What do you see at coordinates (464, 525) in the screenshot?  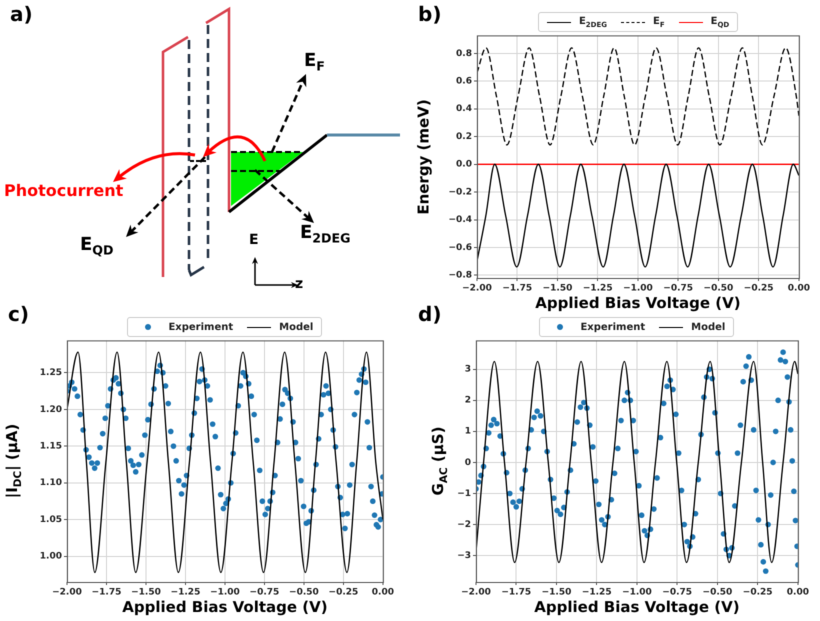 I see `y-tick-label: −2` at bounding box center [464, 525].